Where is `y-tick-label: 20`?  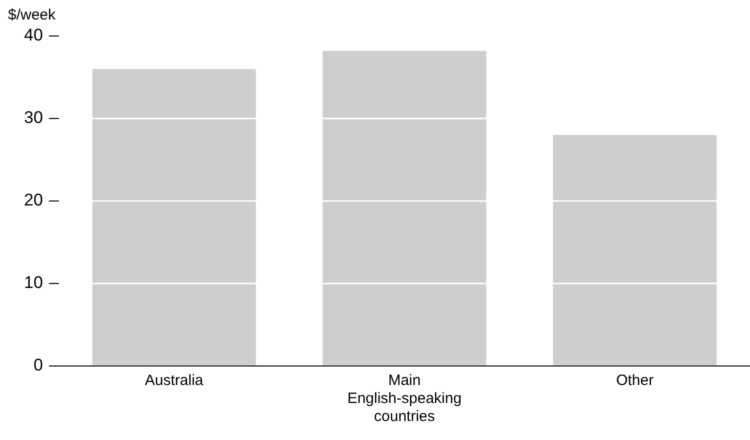 y-tick-label: 20 is located at coordinates (33, 200).